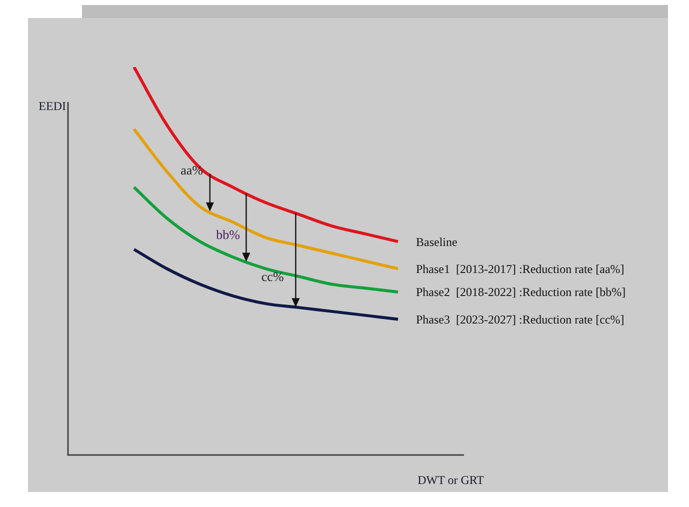  Describe the element at coordinates (520, 269) in the screenshot. I see `series-label: Phase1 [2013-2017] :Reduction rate [aa%]` at that location.